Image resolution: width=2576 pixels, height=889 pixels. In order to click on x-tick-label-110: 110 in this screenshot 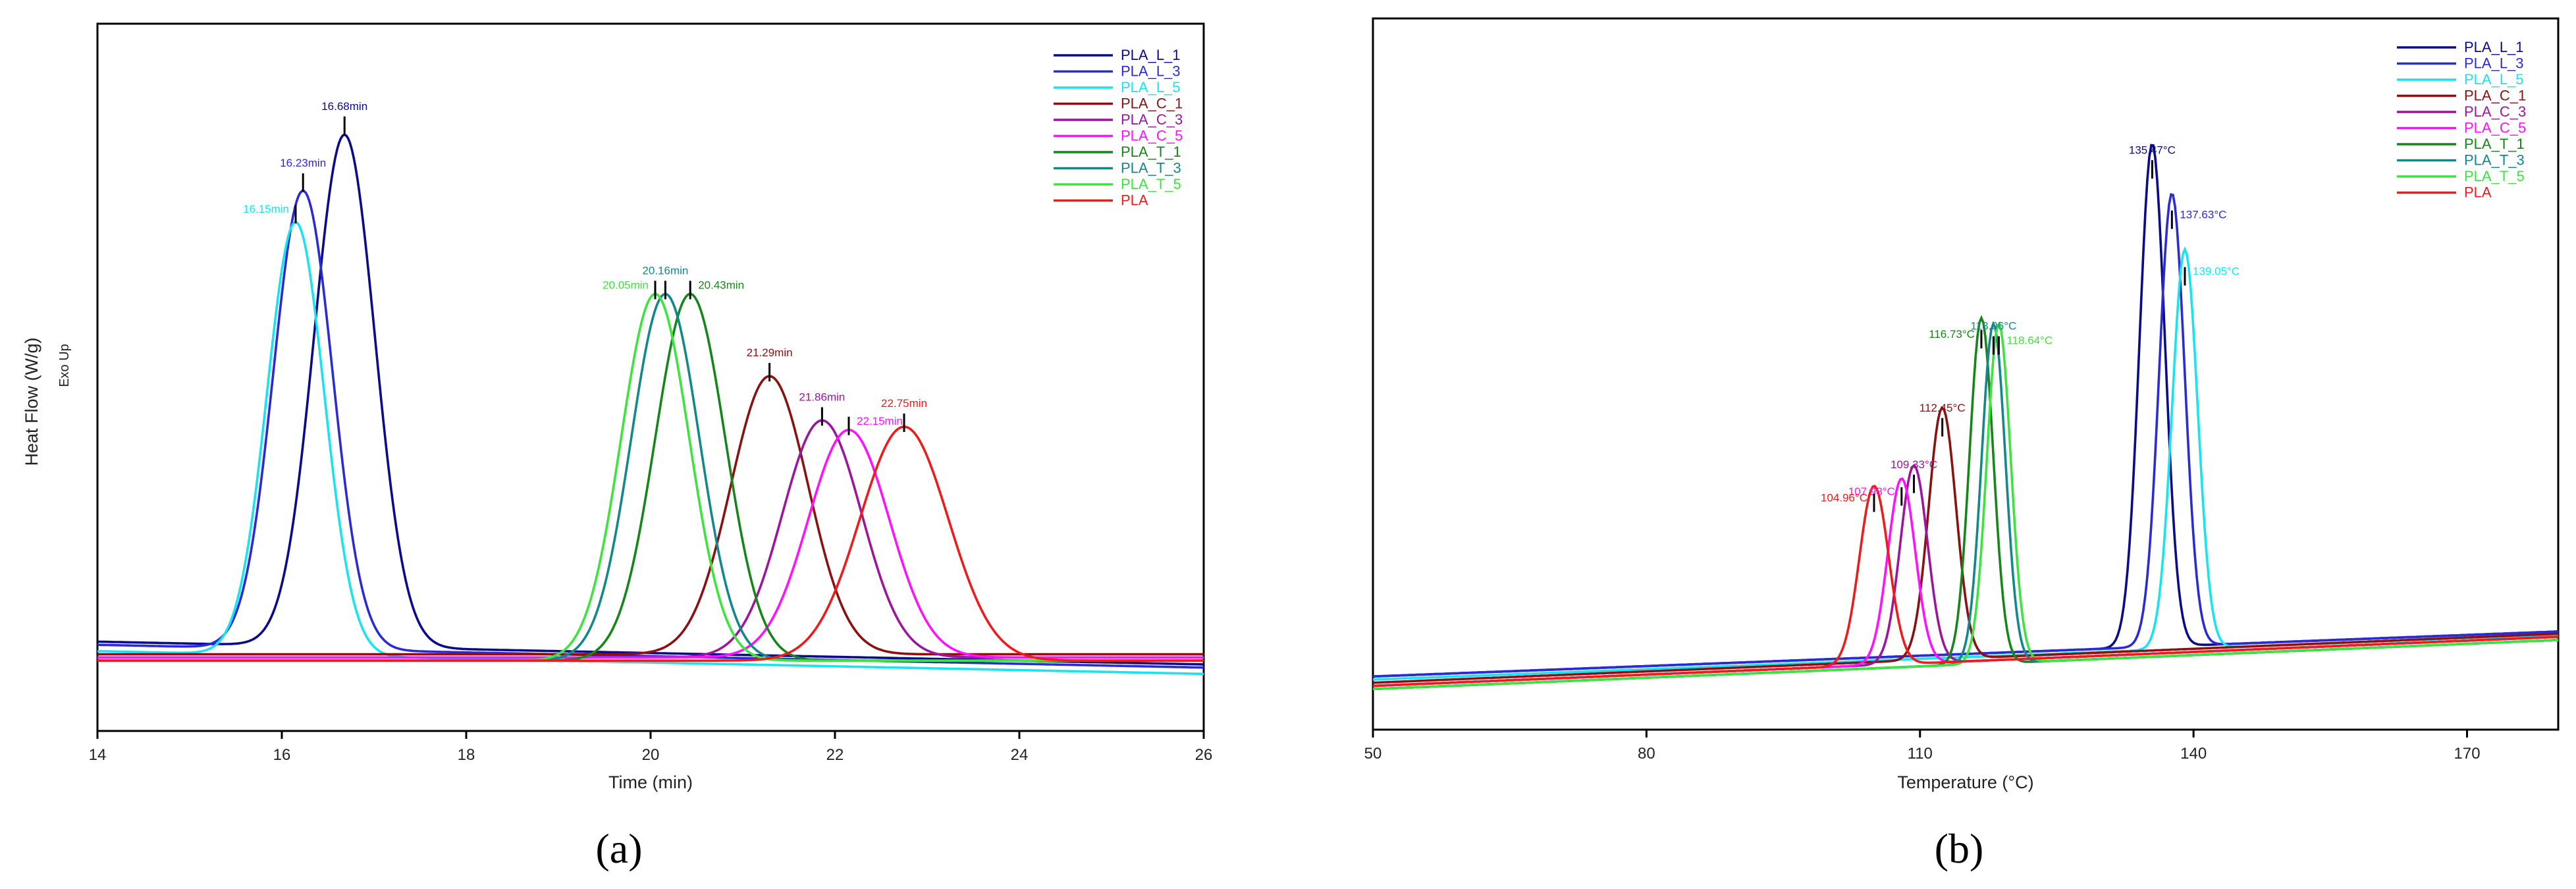, I will do `click(1920, 754)`.